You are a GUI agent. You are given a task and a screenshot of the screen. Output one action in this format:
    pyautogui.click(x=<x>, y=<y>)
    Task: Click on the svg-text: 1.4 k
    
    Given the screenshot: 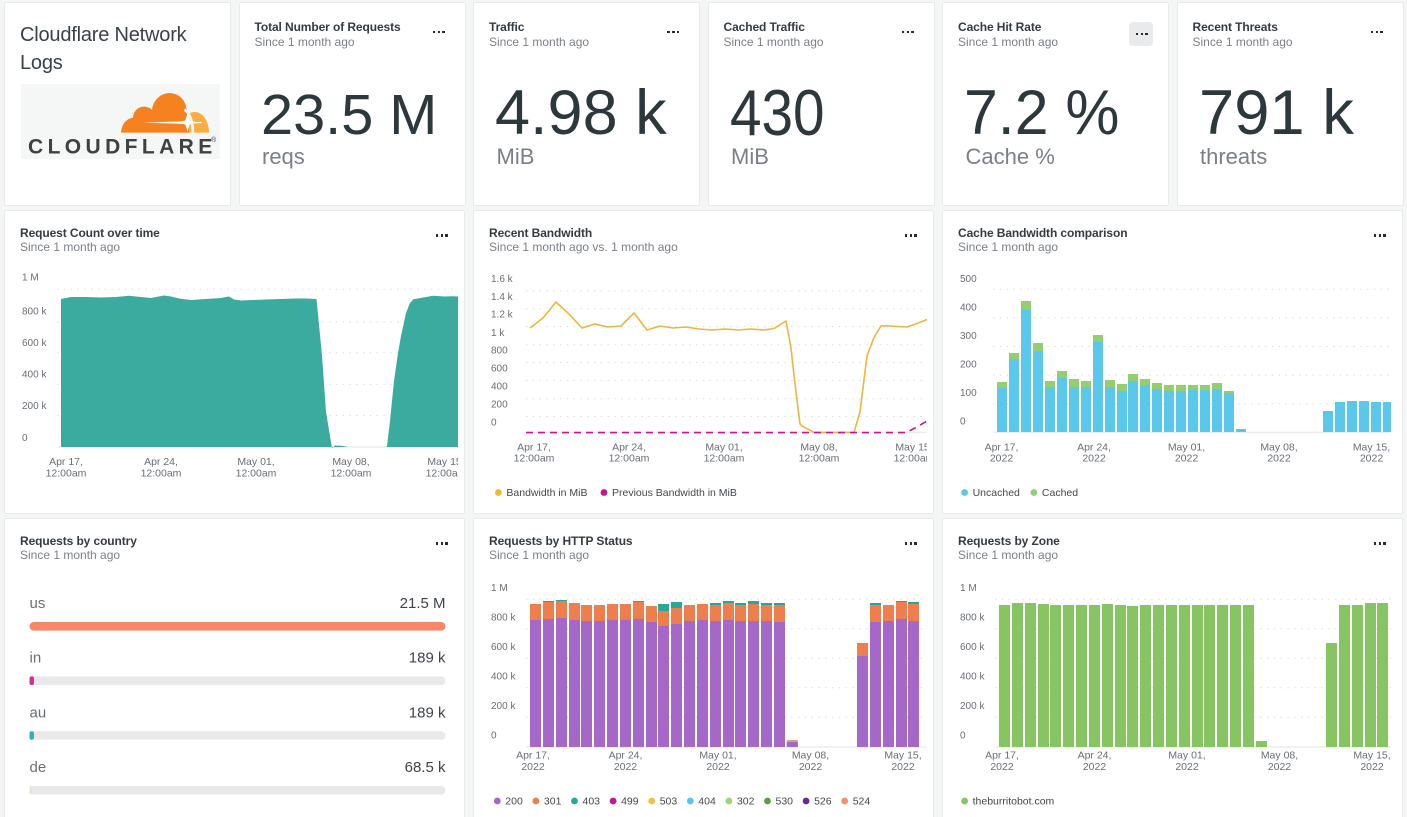 What is the action you would take?
    pyautogui.click(x=502, y=297)
    